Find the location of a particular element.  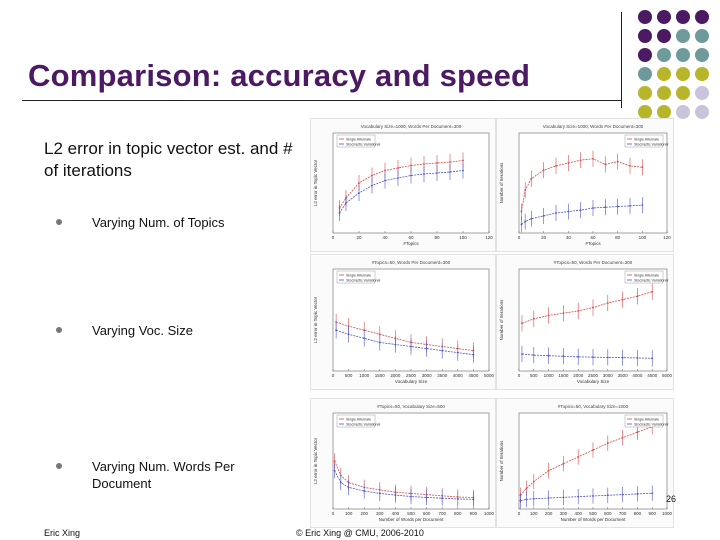

x-tick-label: 900 is located at coordinates (474, 513).